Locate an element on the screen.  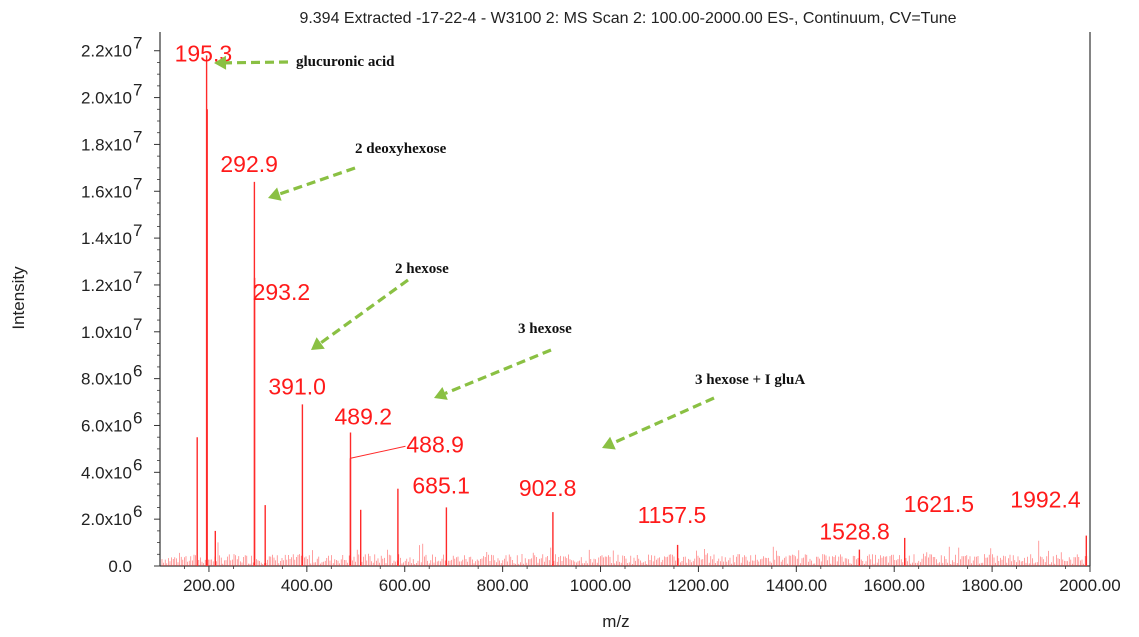
x-tick-label: 1400.00 is located at coordinates (796, 585).